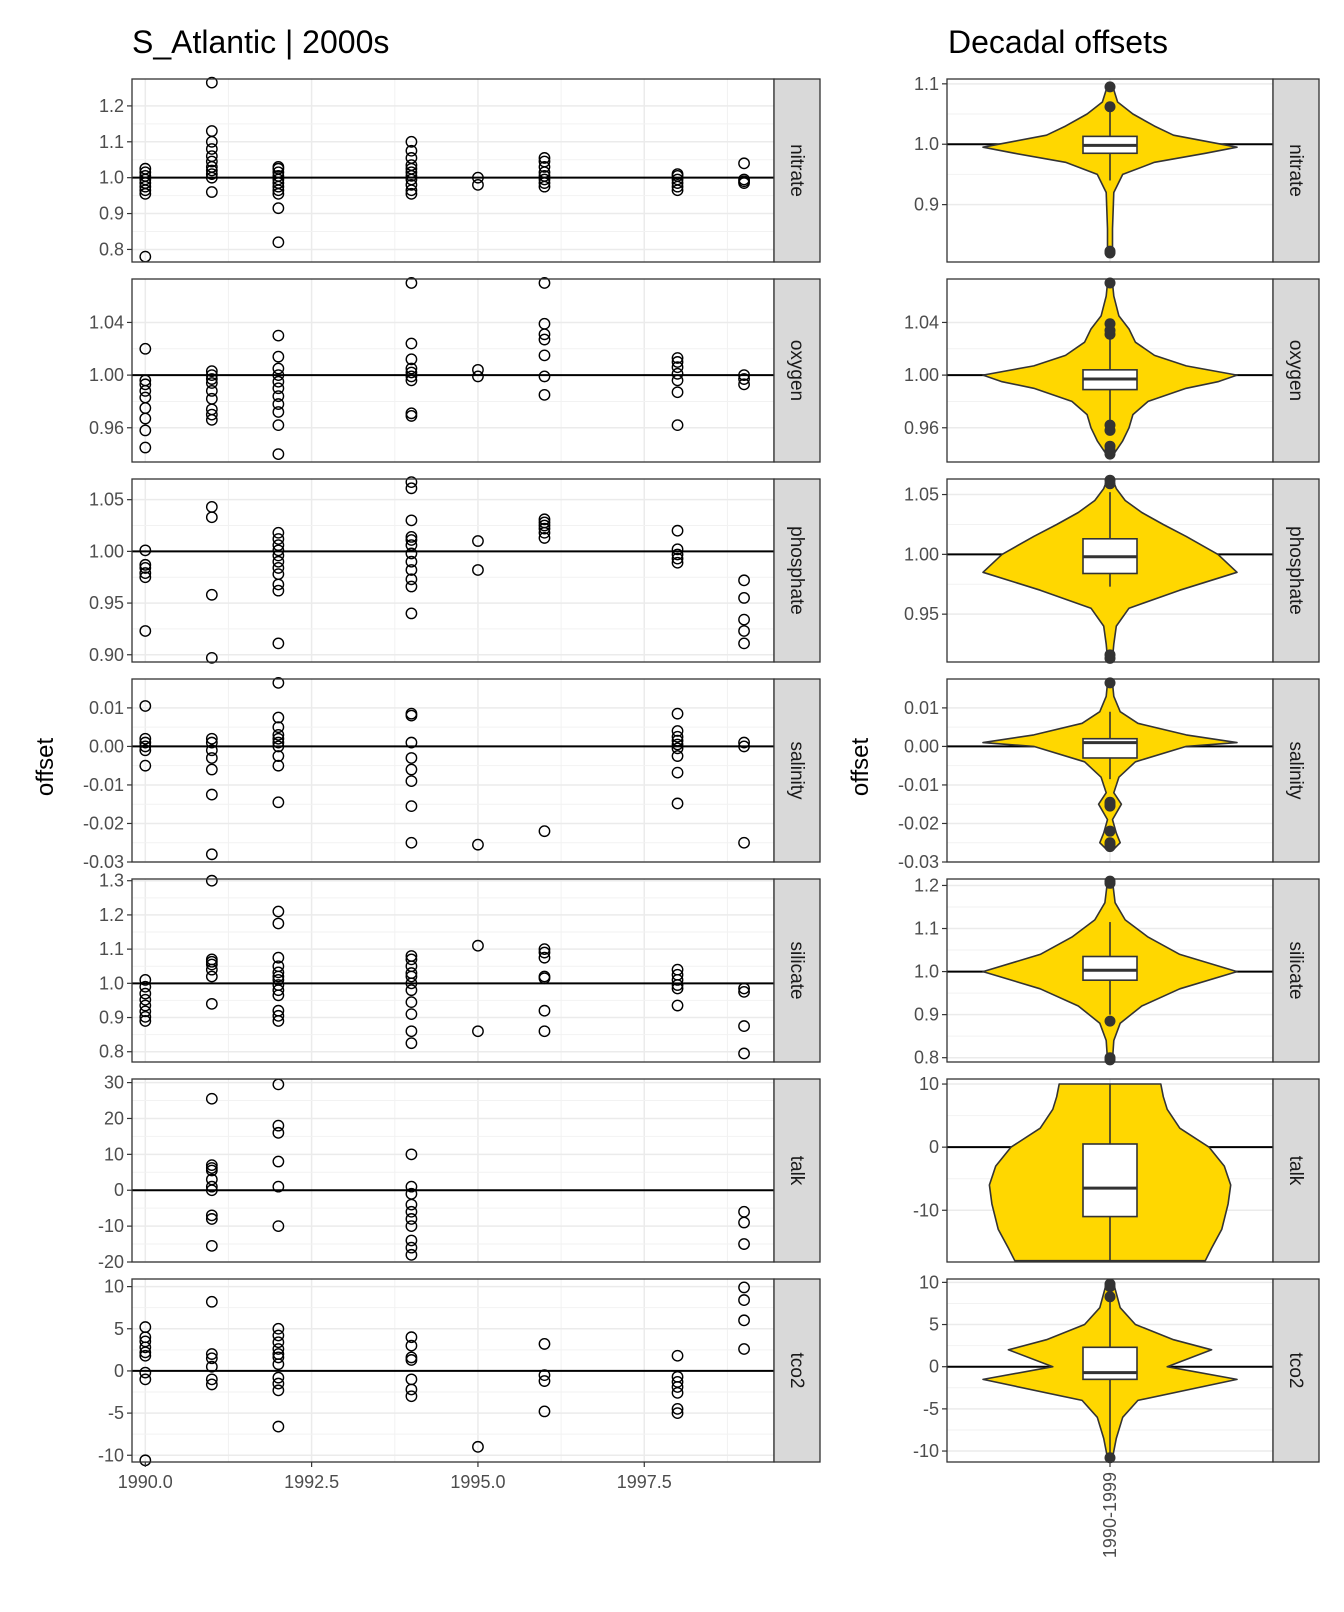  What do you see at coordinates (1295, 1171) in the screenshot?
I see `violin-talk-strip-label: talk` at bounding box center [1295, 1171].